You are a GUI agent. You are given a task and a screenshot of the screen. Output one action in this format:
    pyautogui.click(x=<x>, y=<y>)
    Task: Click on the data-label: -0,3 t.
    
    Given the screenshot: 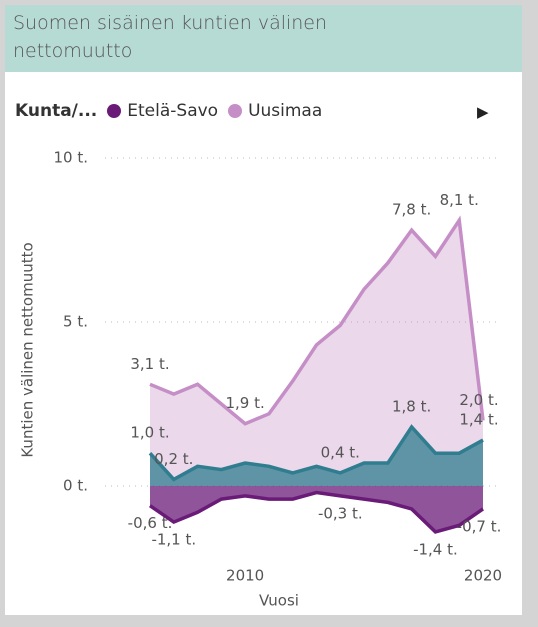 What is the action you would take?
    pyautogui.click(x=340, y=513)
    